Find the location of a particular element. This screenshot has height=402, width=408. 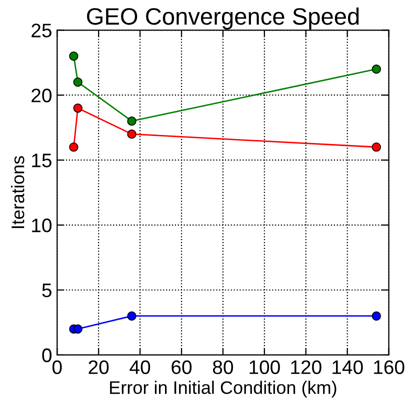

x-tick-label: 20 is located at coordinates (98, 367).